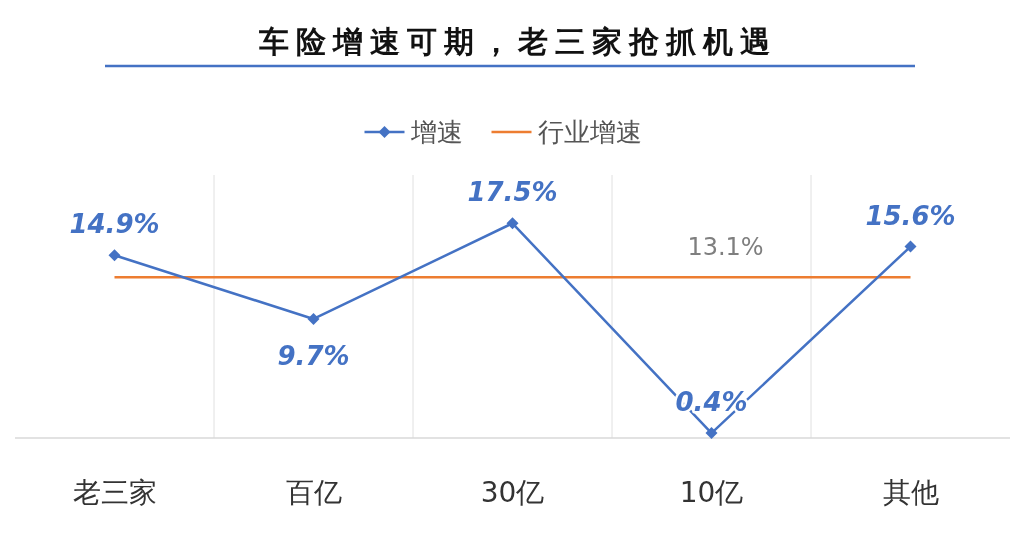  Describe the element at coordinates (910, 215) in the screenshot. I see `data-label: 15.6%` at that location.